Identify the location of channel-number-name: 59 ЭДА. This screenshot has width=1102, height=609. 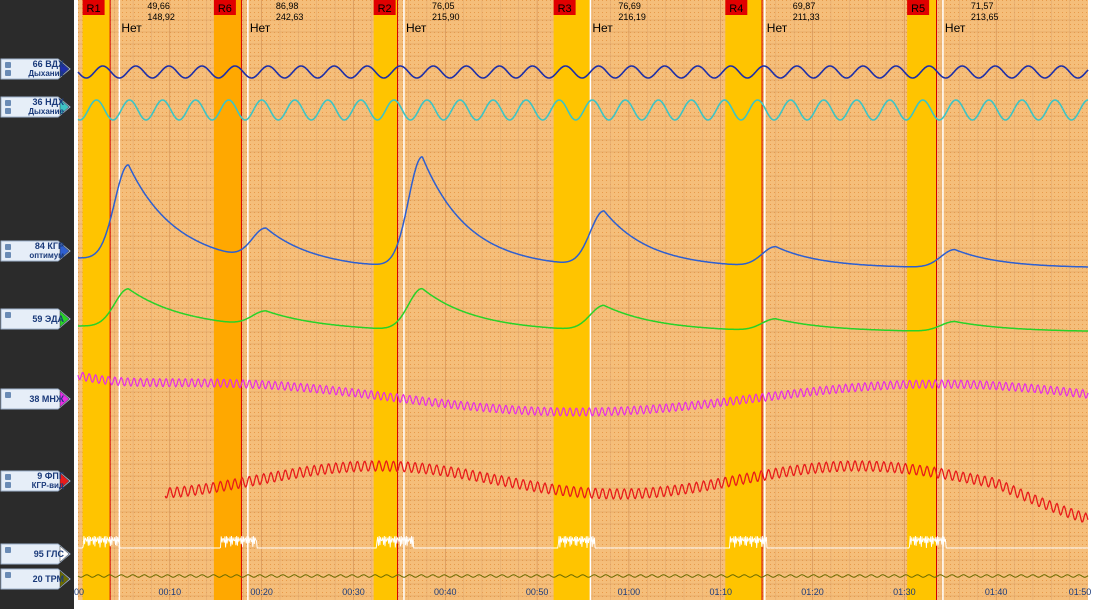
(34, 319).